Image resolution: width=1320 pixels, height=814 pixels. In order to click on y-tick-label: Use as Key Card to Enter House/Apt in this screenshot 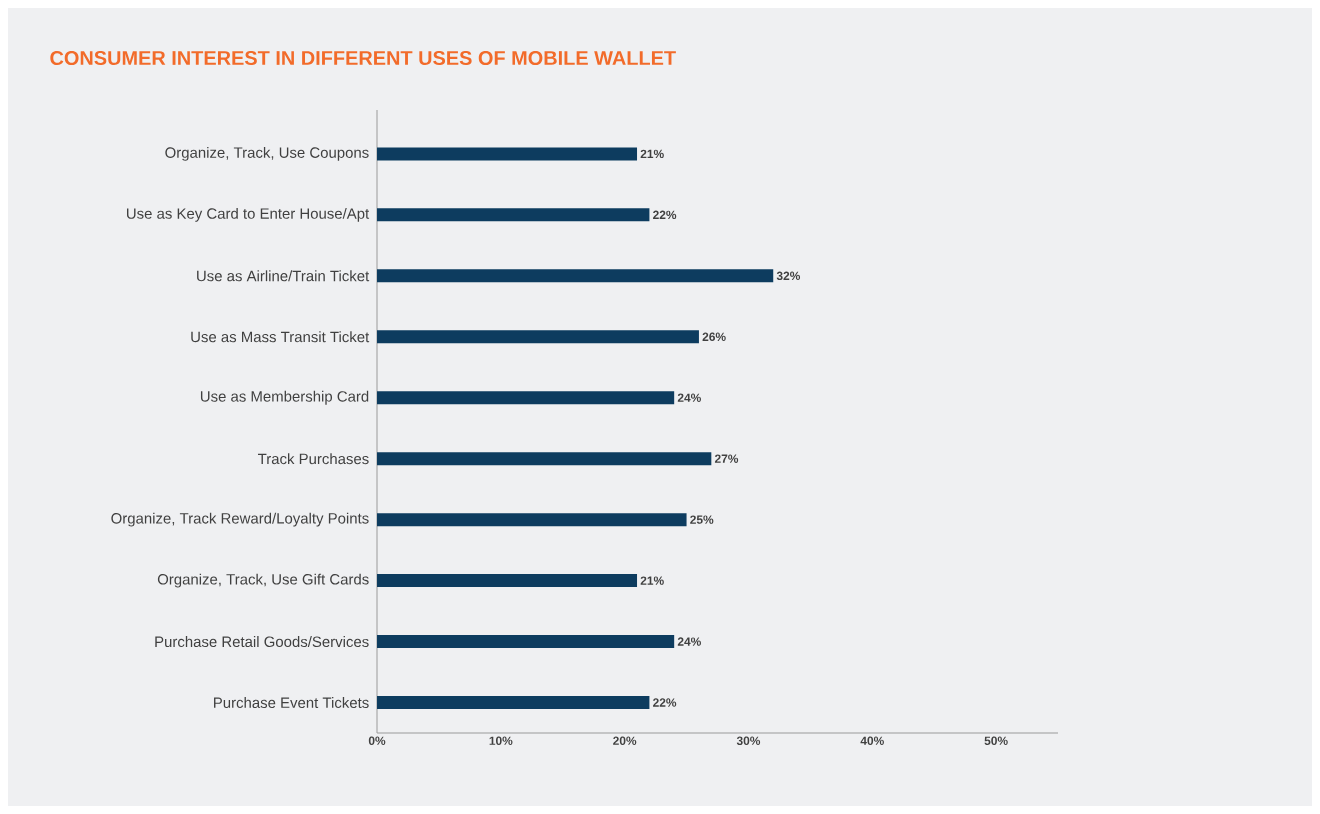, I will do `click(248, 214)`.